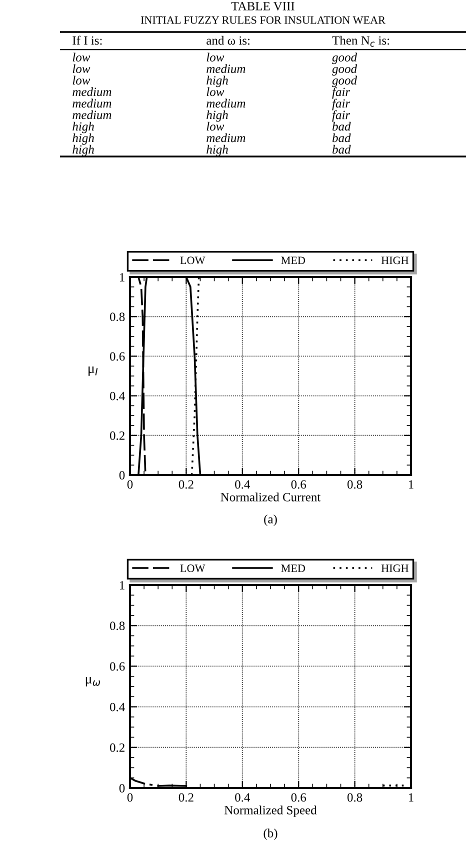  Describe the element at coordinates (87, 40) in the screenshot. I see `text: If I is:` at that location.